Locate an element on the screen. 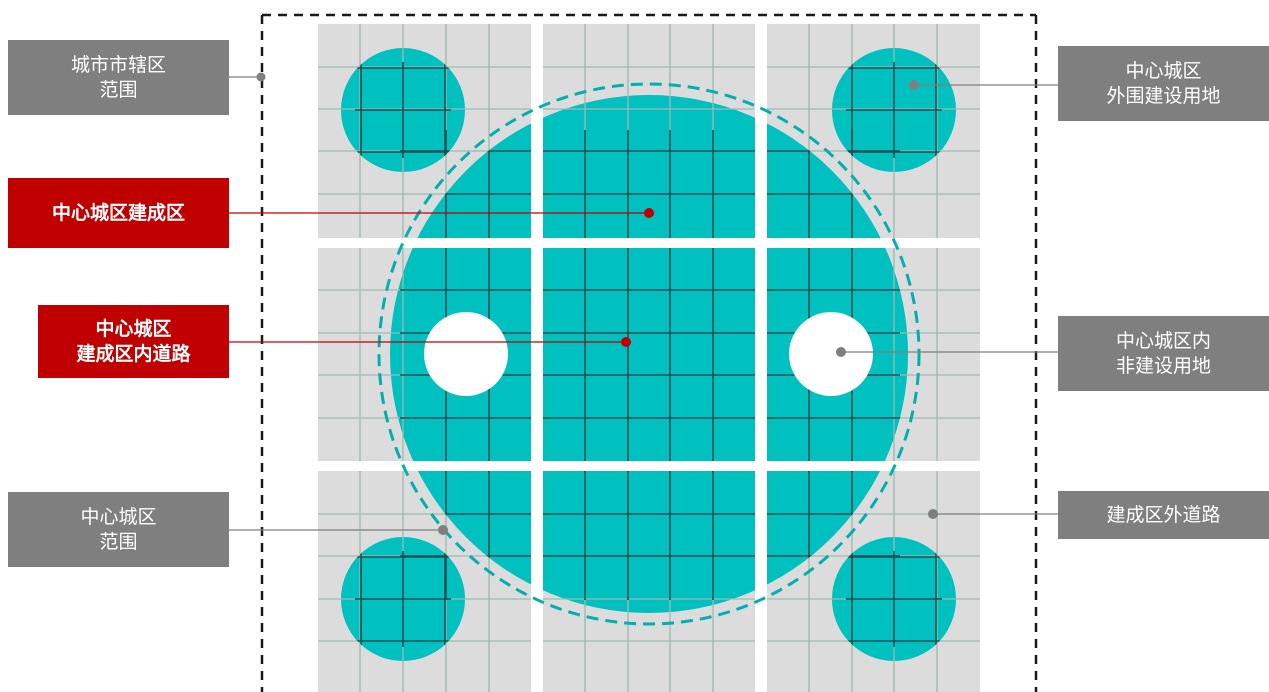 Image resolution: width=1269 pixels, height=692 pixels. label-city-municipal-area: 城市市辖区 范围 is located at coordinates (118, 77).